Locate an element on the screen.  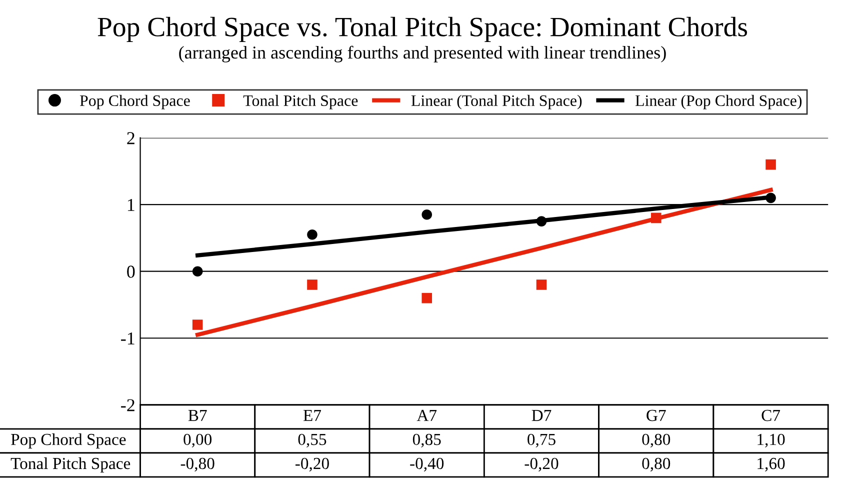
y-tick-label: 0 is located at coordinates (131, 272).